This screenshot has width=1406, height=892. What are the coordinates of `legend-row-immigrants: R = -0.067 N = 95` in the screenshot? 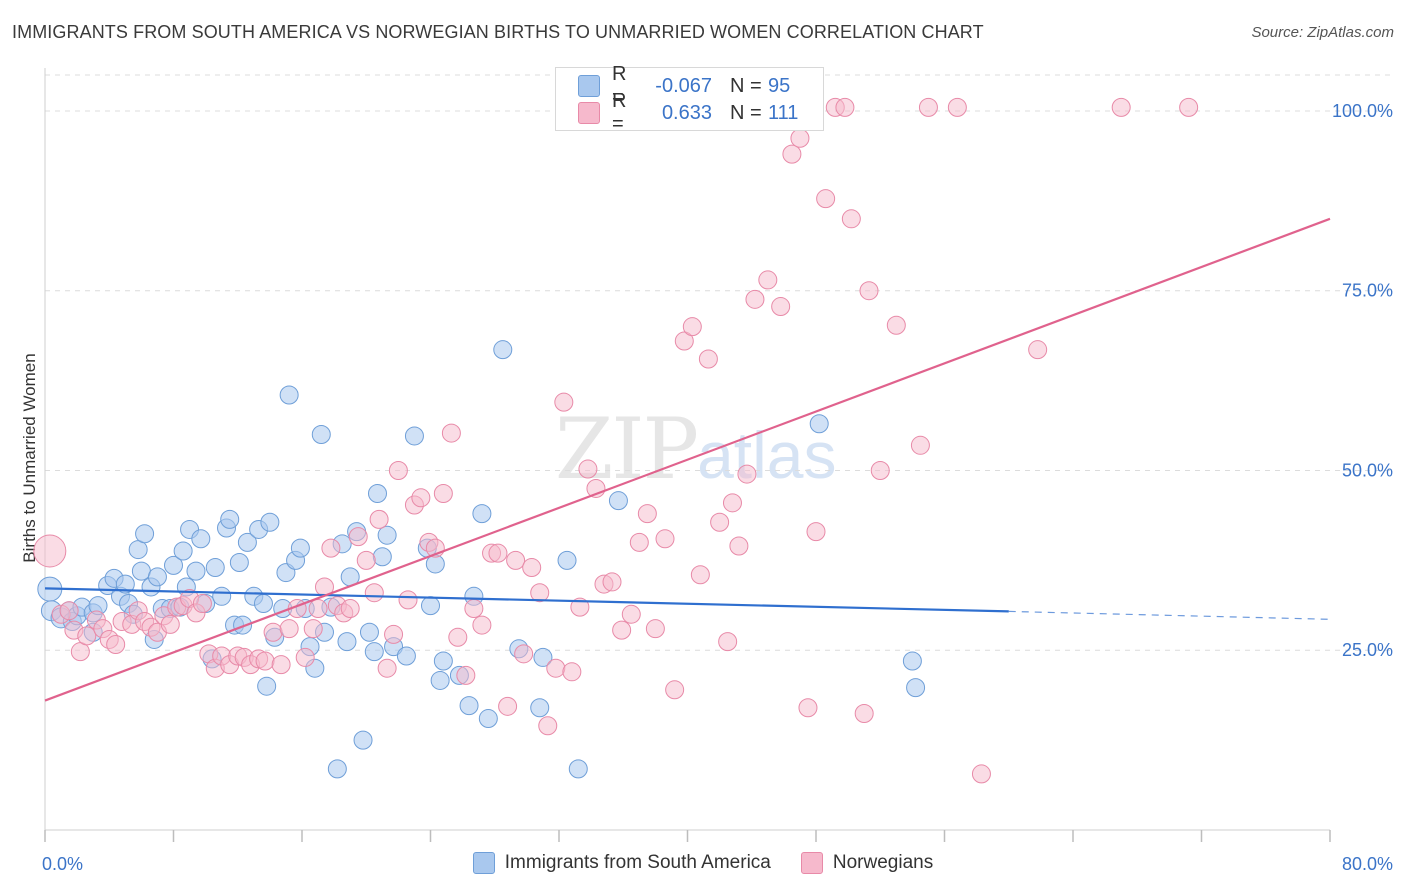 It's located at (684, 85).